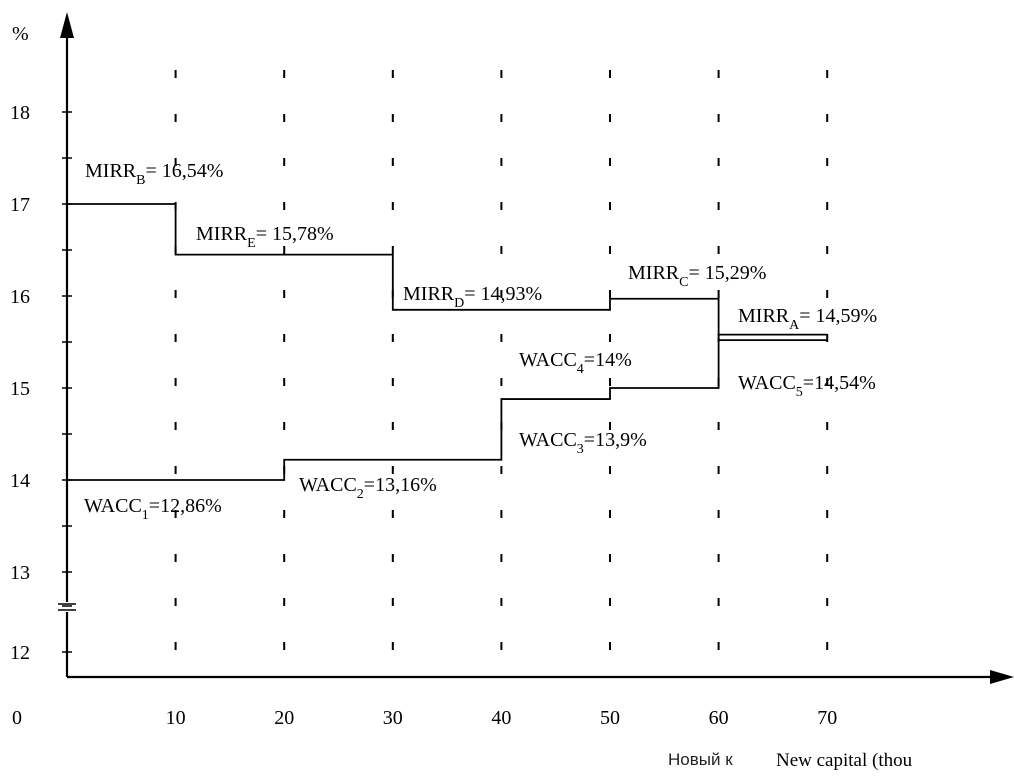 This screenshot has height=780, width=1014. What do you see at coordinates (20, 653) in the screenshot?
I see `y-tick-label: 12` at bounding box center [20, 653].